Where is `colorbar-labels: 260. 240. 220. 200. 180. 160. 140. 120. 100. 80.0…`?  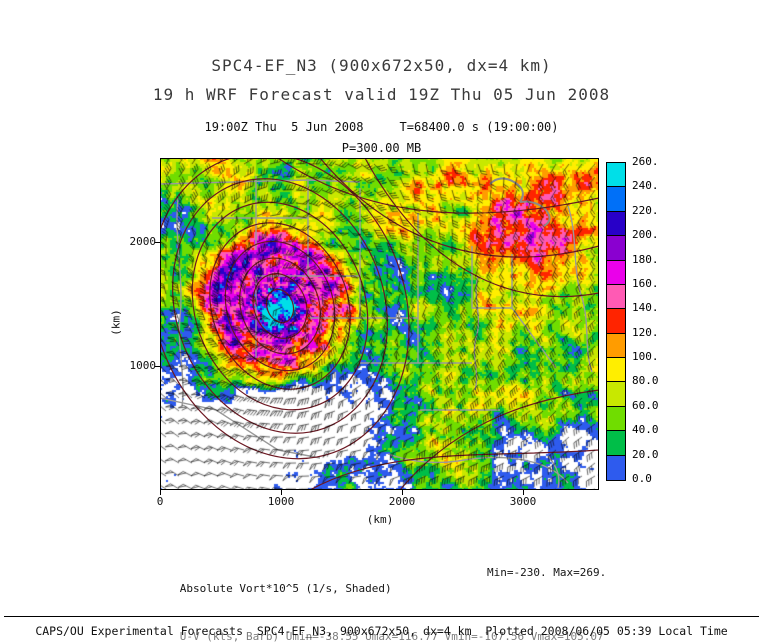
colorbar-labels: 260. 240. 220. 200. 180. 160. 140. 120. 100. 80.0… is located at coordinates (654, 320).